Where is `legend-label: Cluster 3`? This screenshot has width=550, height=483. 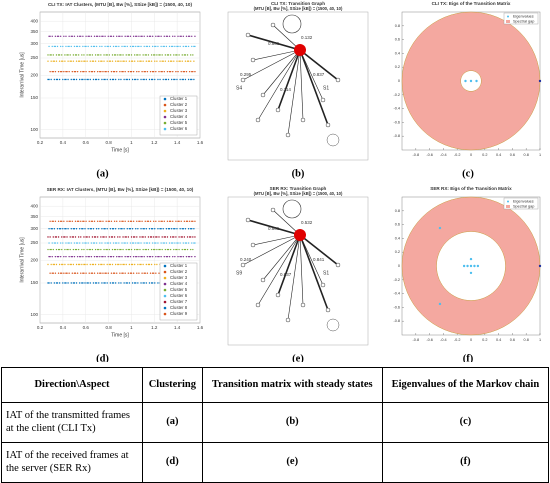 legend-label: Cluster 3 is located at coordinates (179, 110).